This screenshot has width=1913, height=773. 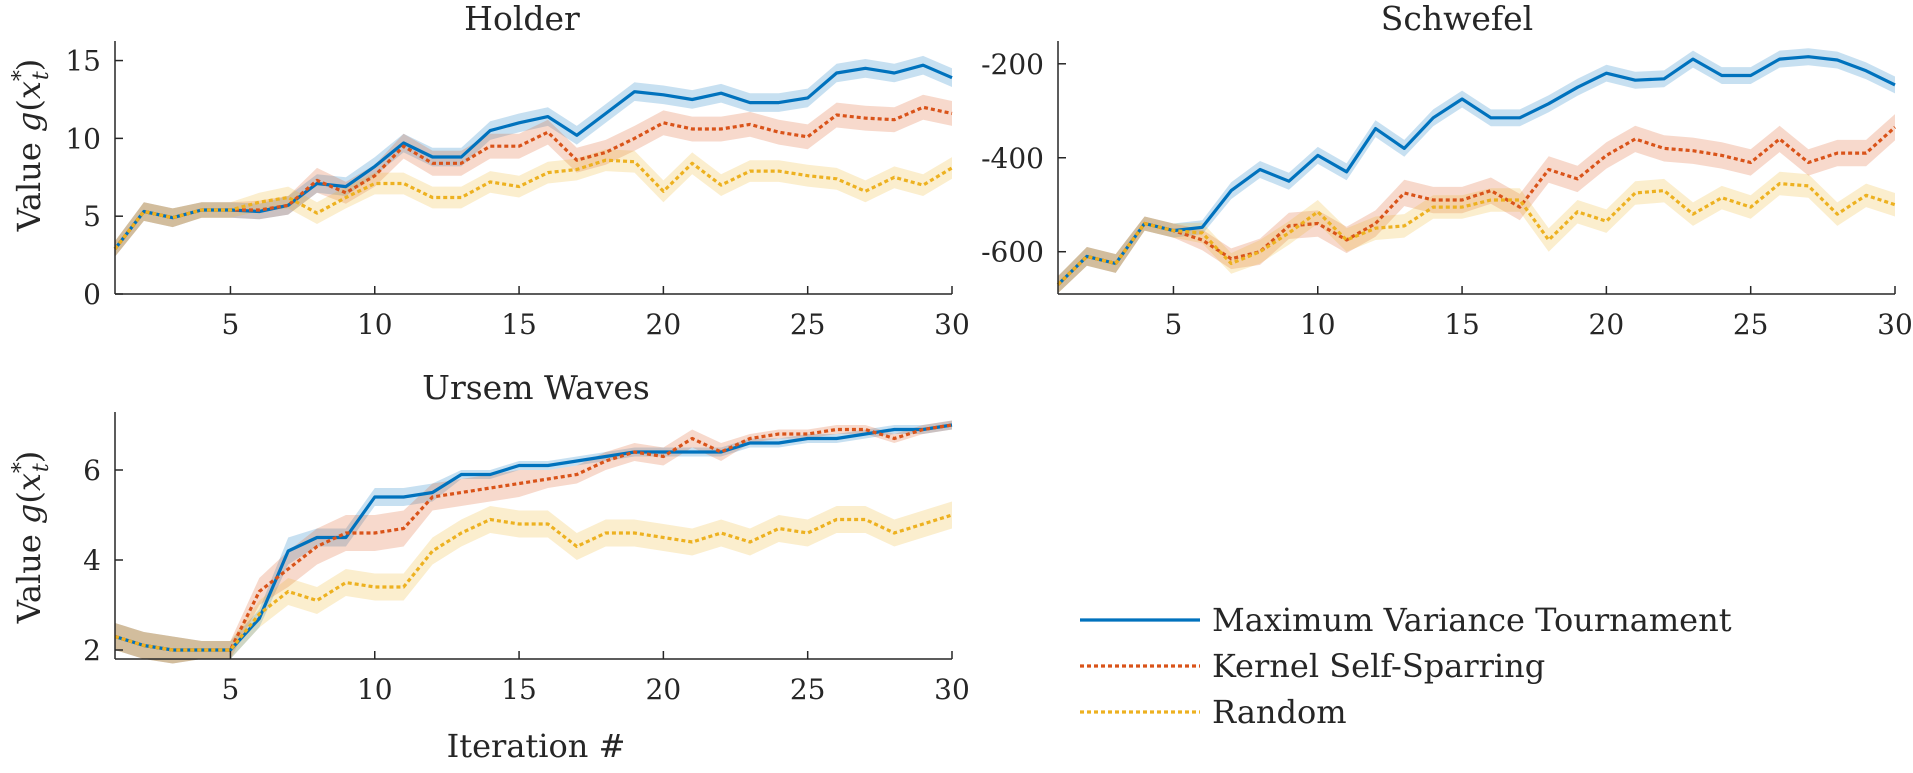 I want to click on y-tick-label: -200, so click(x=1012, y=64).